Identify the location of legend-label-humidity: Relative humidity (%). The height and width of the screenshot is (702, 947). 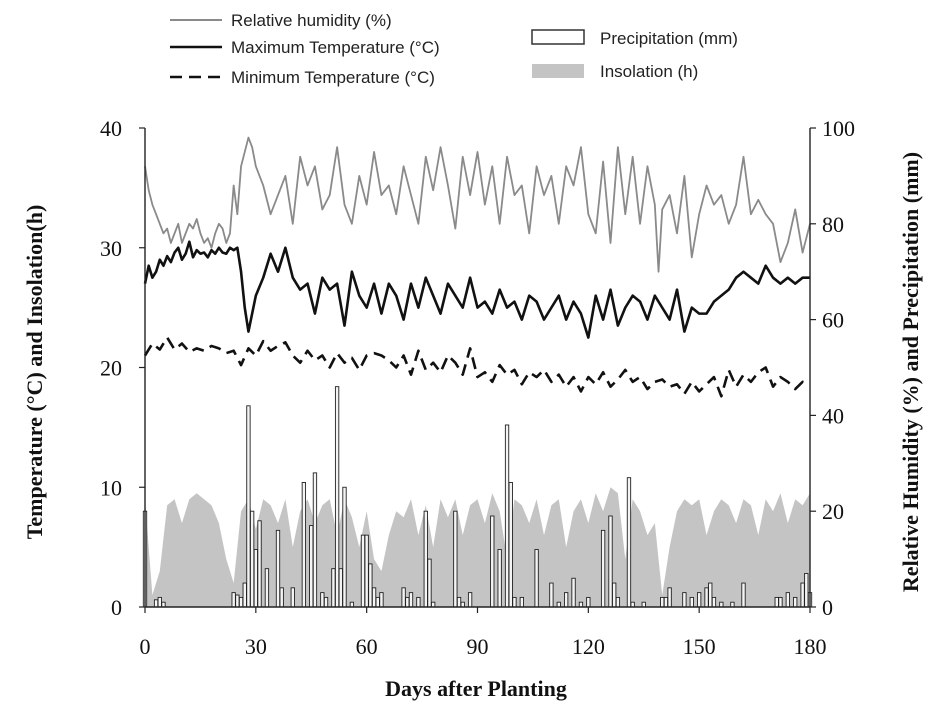
(311, 20).